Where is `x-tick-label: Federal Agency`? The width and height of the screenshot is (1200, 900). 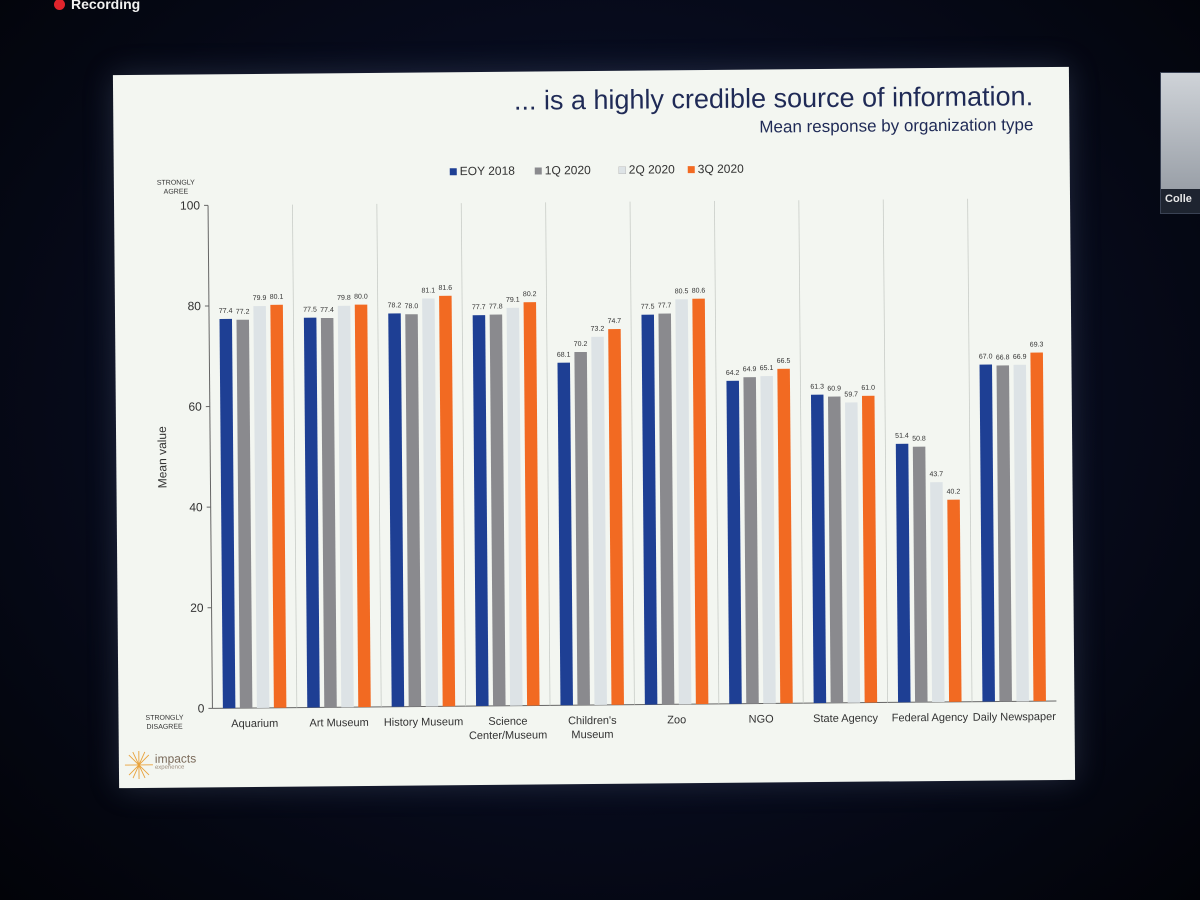
x-tick-label: Federal Agency is located at coordinates (930, 718).